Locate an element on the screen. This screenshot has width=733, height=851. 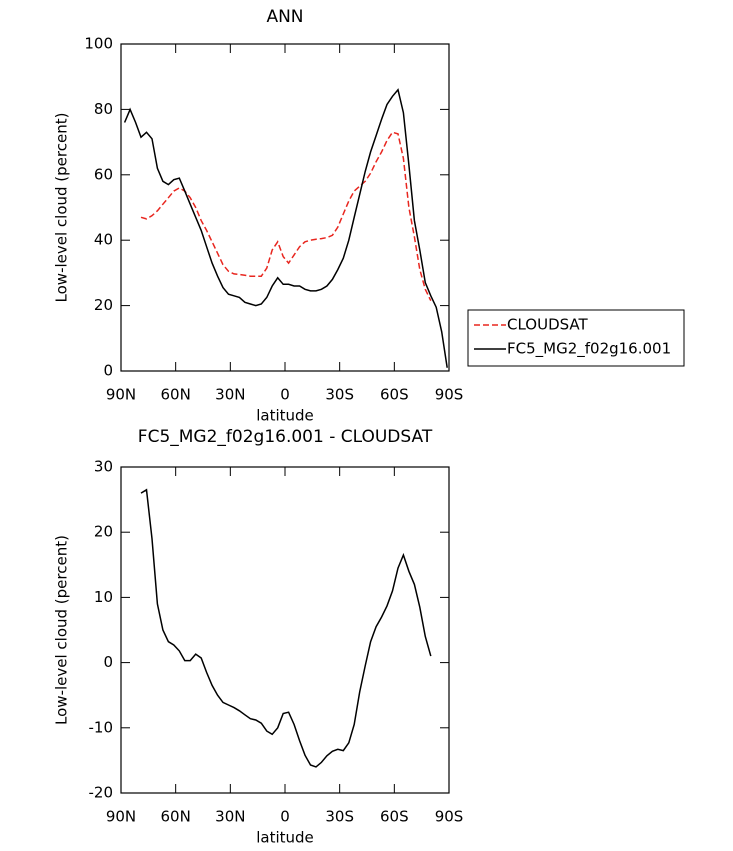
legend-box is located at coordinates (576, 338).